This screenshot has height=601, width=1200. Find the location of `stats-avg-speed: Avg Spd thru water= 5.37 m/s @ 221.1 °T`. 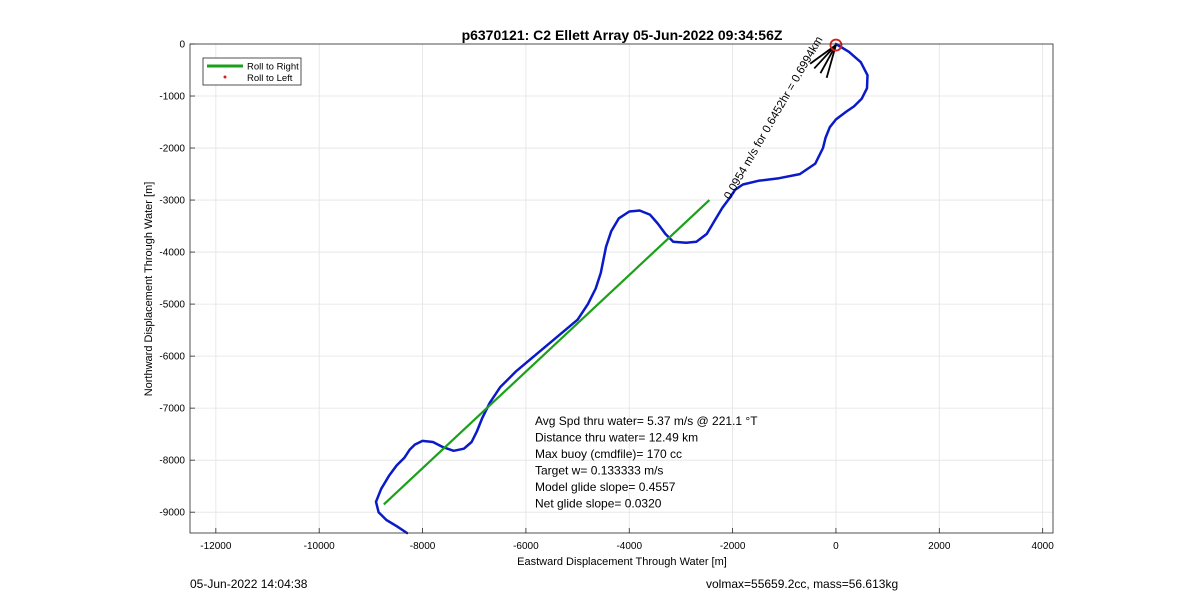

stats-avg-speed: Avg Spd thru water= 5.37 m/s @ 221.1 °T is located at coordinates (646, 421).